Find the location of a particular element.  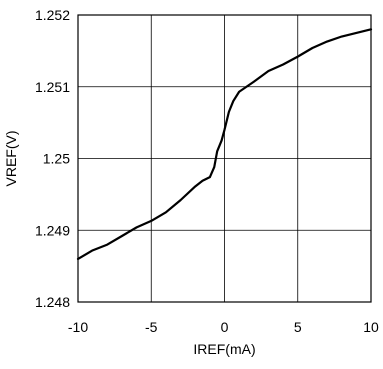

x-tick-label: -10 is located at coordinates (78, 327).